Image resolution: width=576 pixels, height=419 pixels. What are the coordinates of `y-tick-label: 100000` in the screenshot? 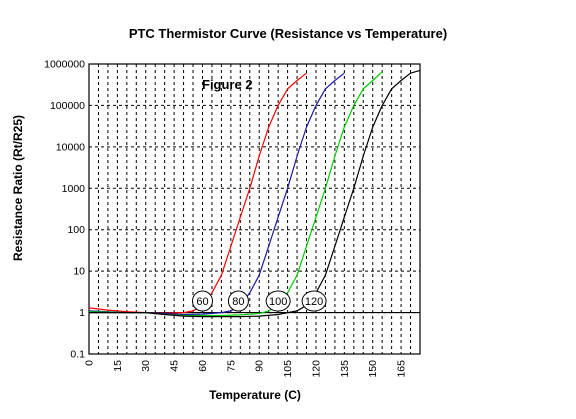 It's located at (67, 106).